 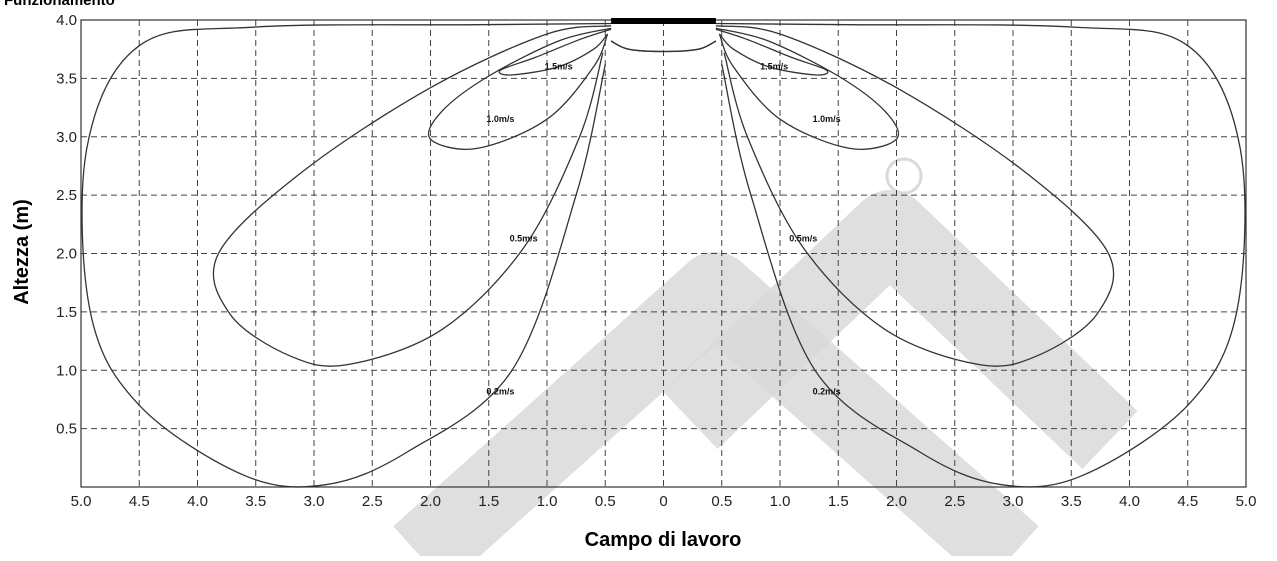 I want to click on x-tick-label-17: 3.5, so click(x=1071, y=501).